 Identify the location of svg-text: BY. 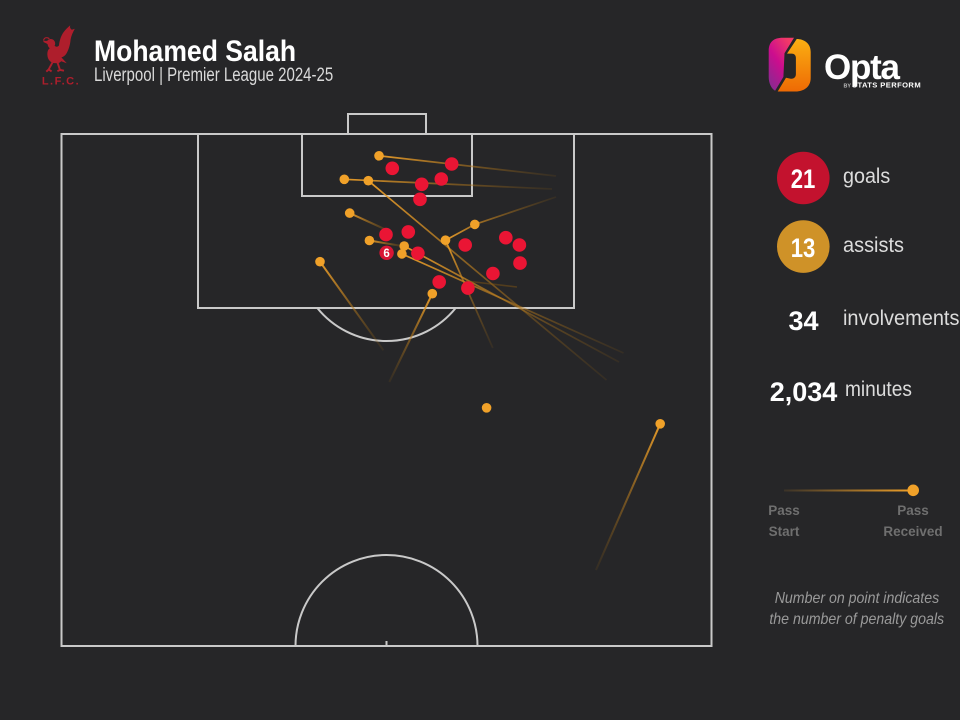
(848, 86).